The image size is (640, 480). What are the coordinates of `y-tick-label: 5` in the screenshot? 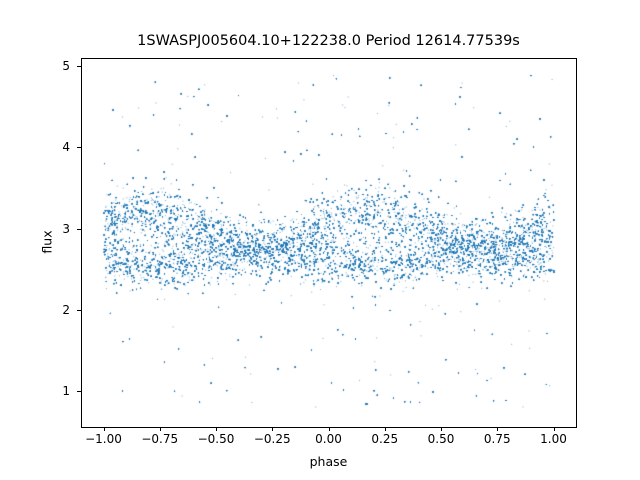 It's located at (66, 66).